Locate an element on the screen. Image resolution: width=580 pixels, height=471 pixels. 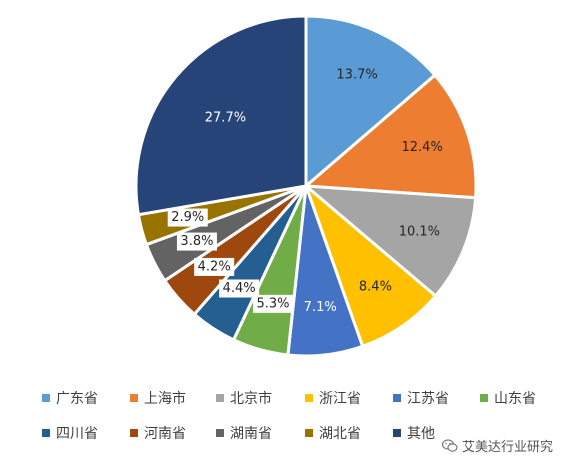
pie-data-label-9: 2.9% is located at coordinates (187, 217).